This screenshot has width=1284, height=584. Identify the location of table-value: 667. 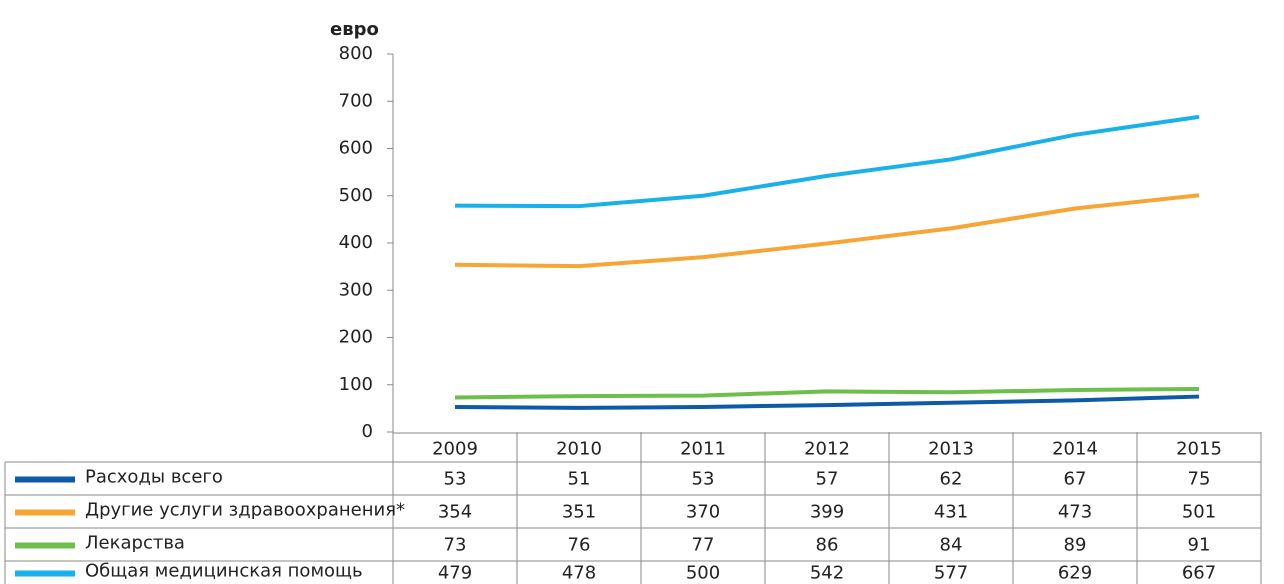
(1199, 573).